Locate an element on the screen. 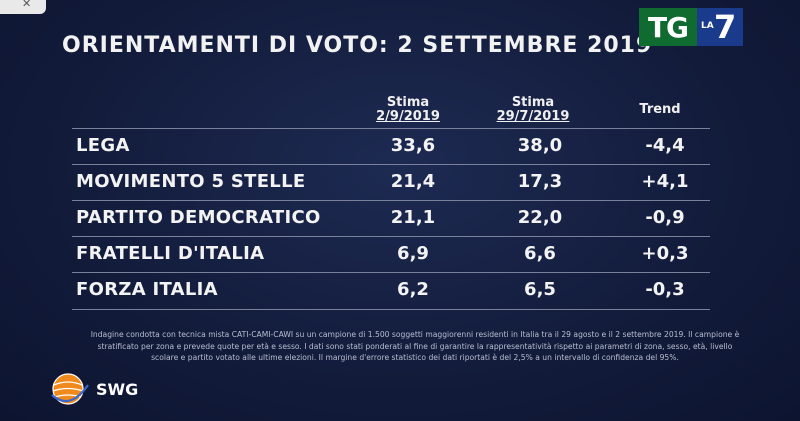  table-row: FORZA ITALIA 6,2 6,5 -0,3 is located at coordinates (391, 291).